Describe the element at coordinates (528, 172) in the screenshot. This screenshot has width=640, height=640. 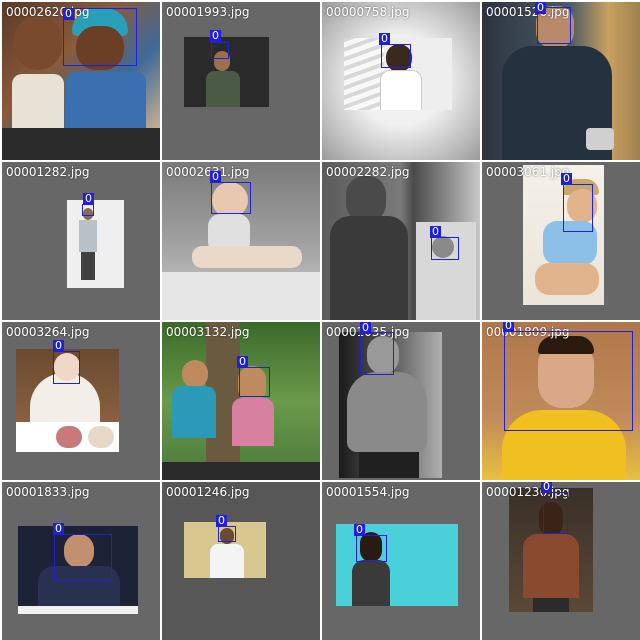
I see `tile-filename: 00003061.jpg` at that location.